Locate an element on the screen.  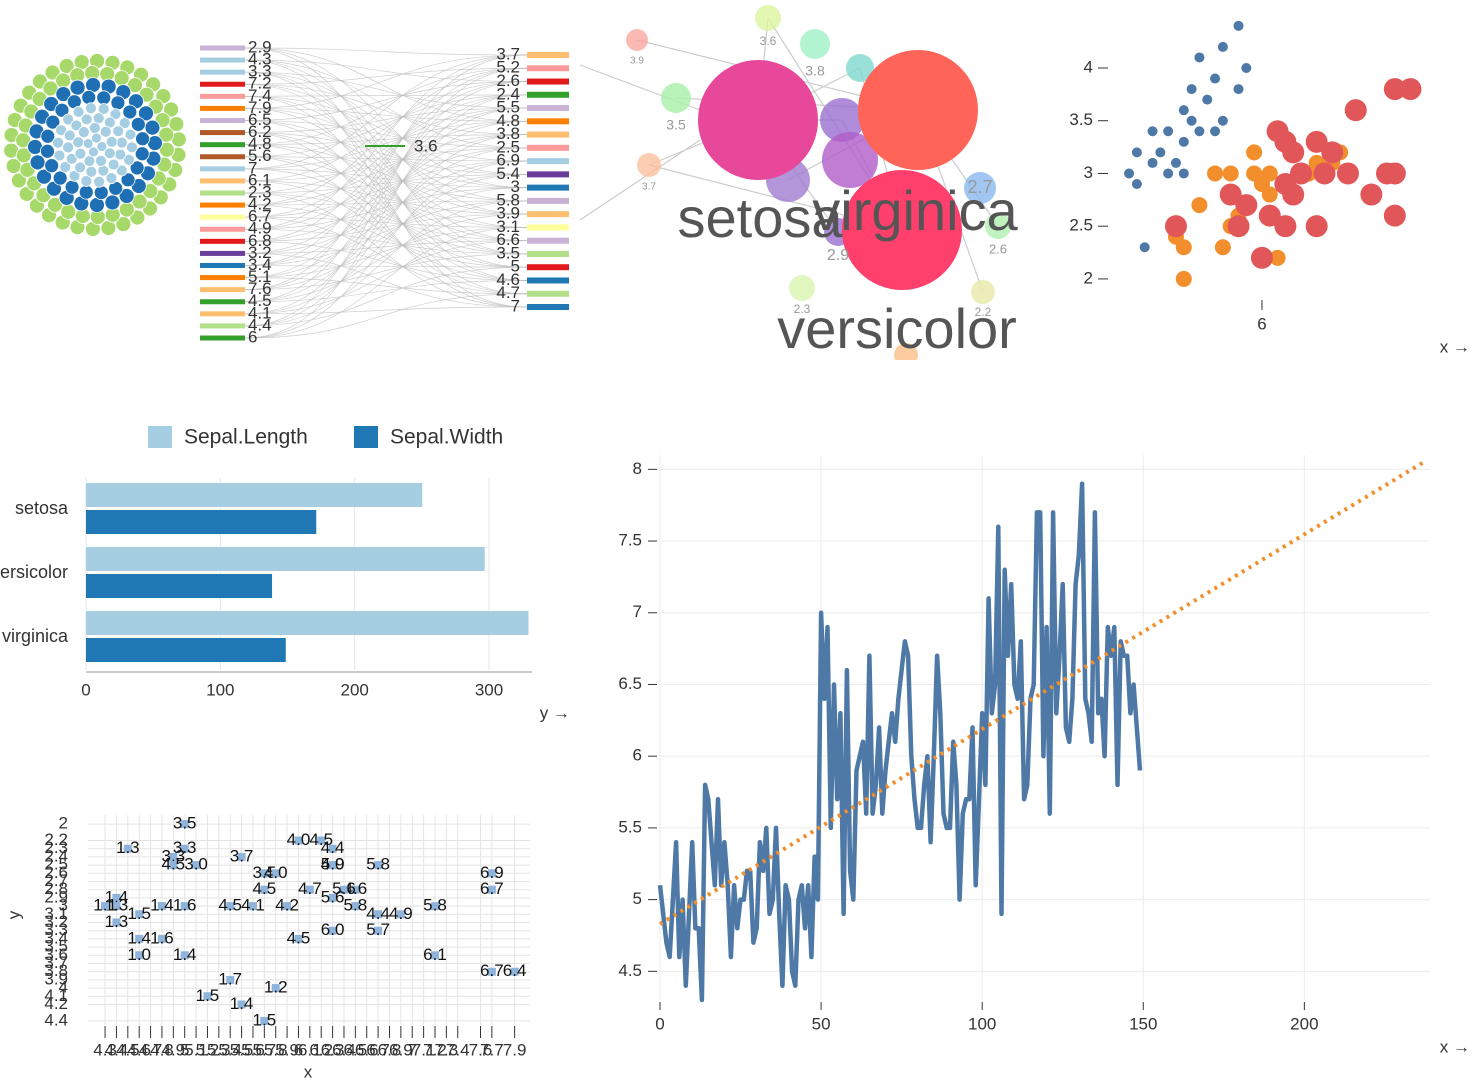
node-label-large: virginica is located at coordinates (915, 210).